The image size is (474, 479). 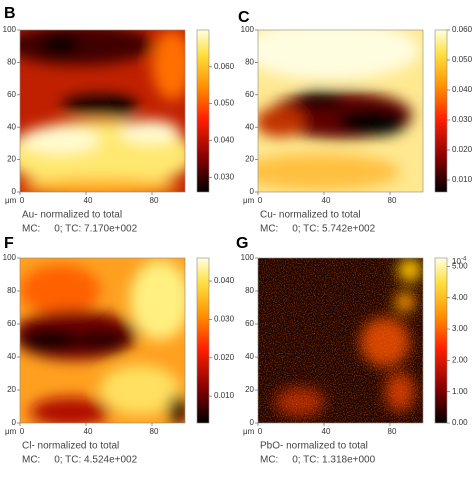 What do you see at coordinates (80, 229) in the screenshot?
I see `stats: MC: 0; TC: 7.170e+002` at bounding box center [80, 229].